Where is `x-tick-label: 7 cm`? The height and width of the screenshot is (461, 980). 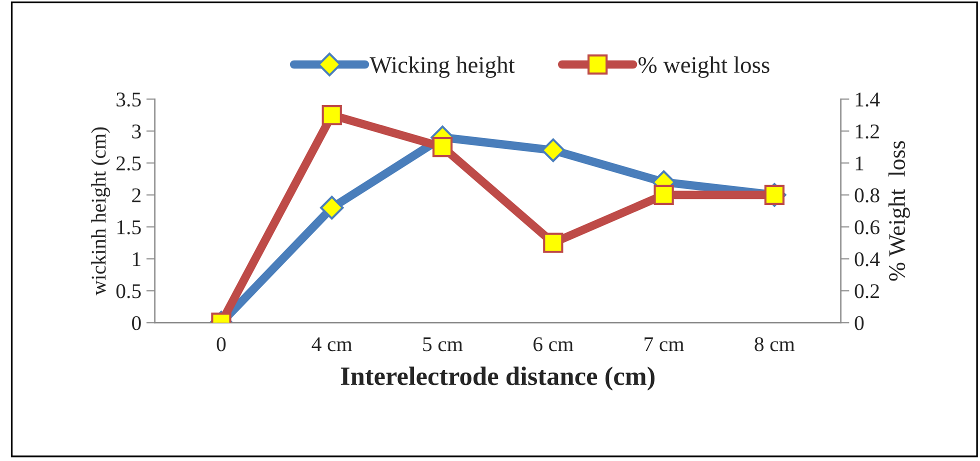
x-tick-label: 7 cm is located at coordinates (664, 344).